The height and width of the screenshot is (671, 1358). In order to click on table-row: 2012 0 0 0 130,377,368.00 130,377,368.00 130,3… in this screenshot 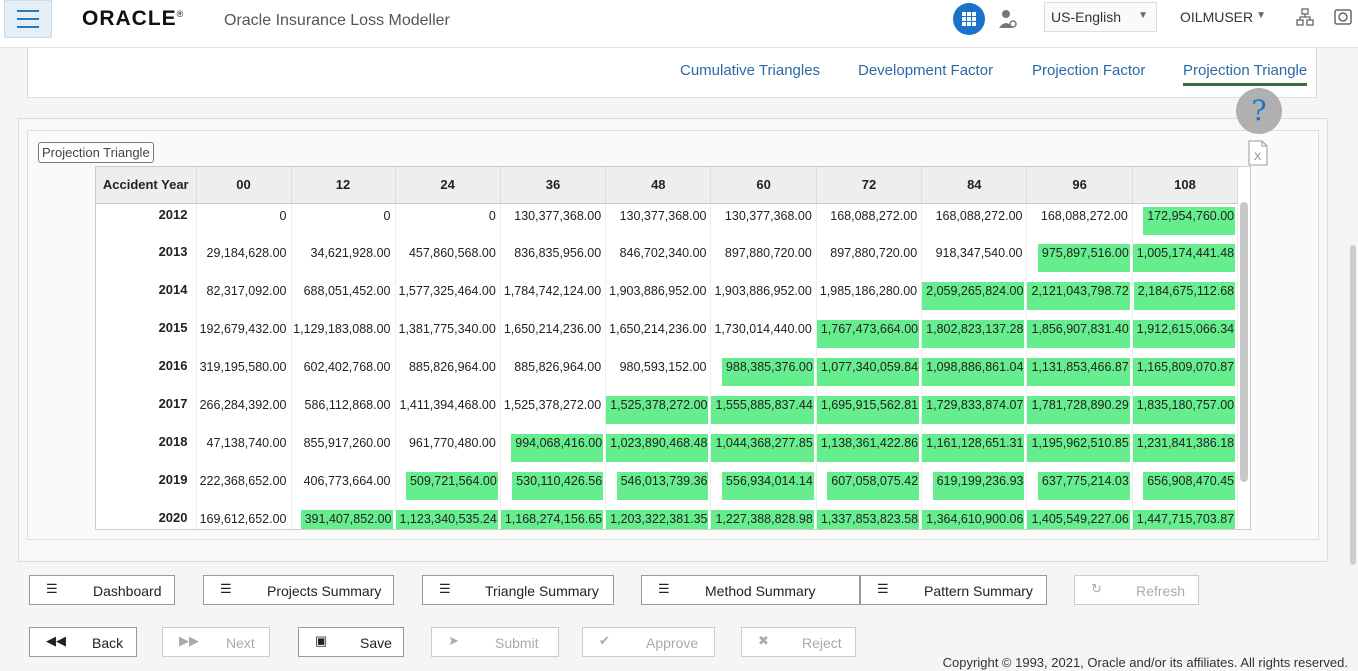, I will do `click(667, 222)`.